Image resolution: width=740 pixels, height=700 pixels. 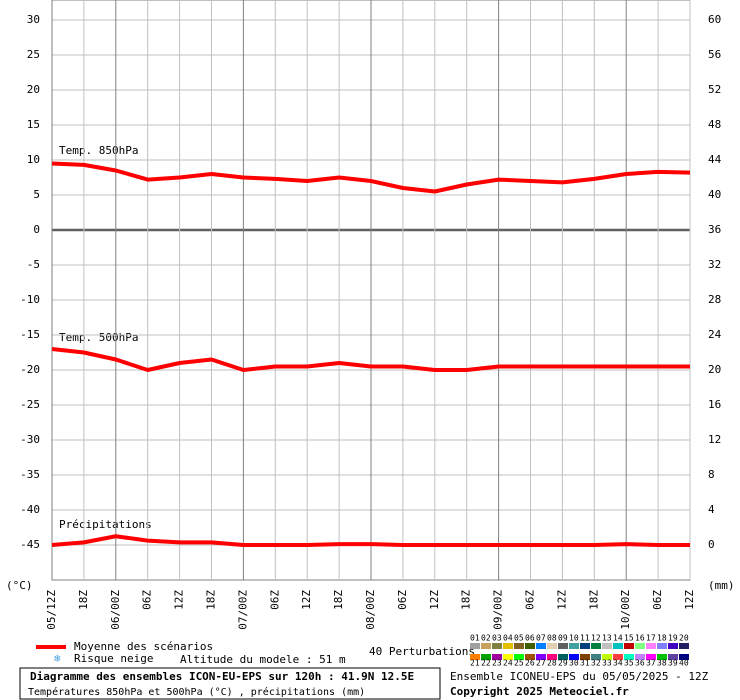 I want to click on y2-tick-label: 4, so click(x=711, y=509).